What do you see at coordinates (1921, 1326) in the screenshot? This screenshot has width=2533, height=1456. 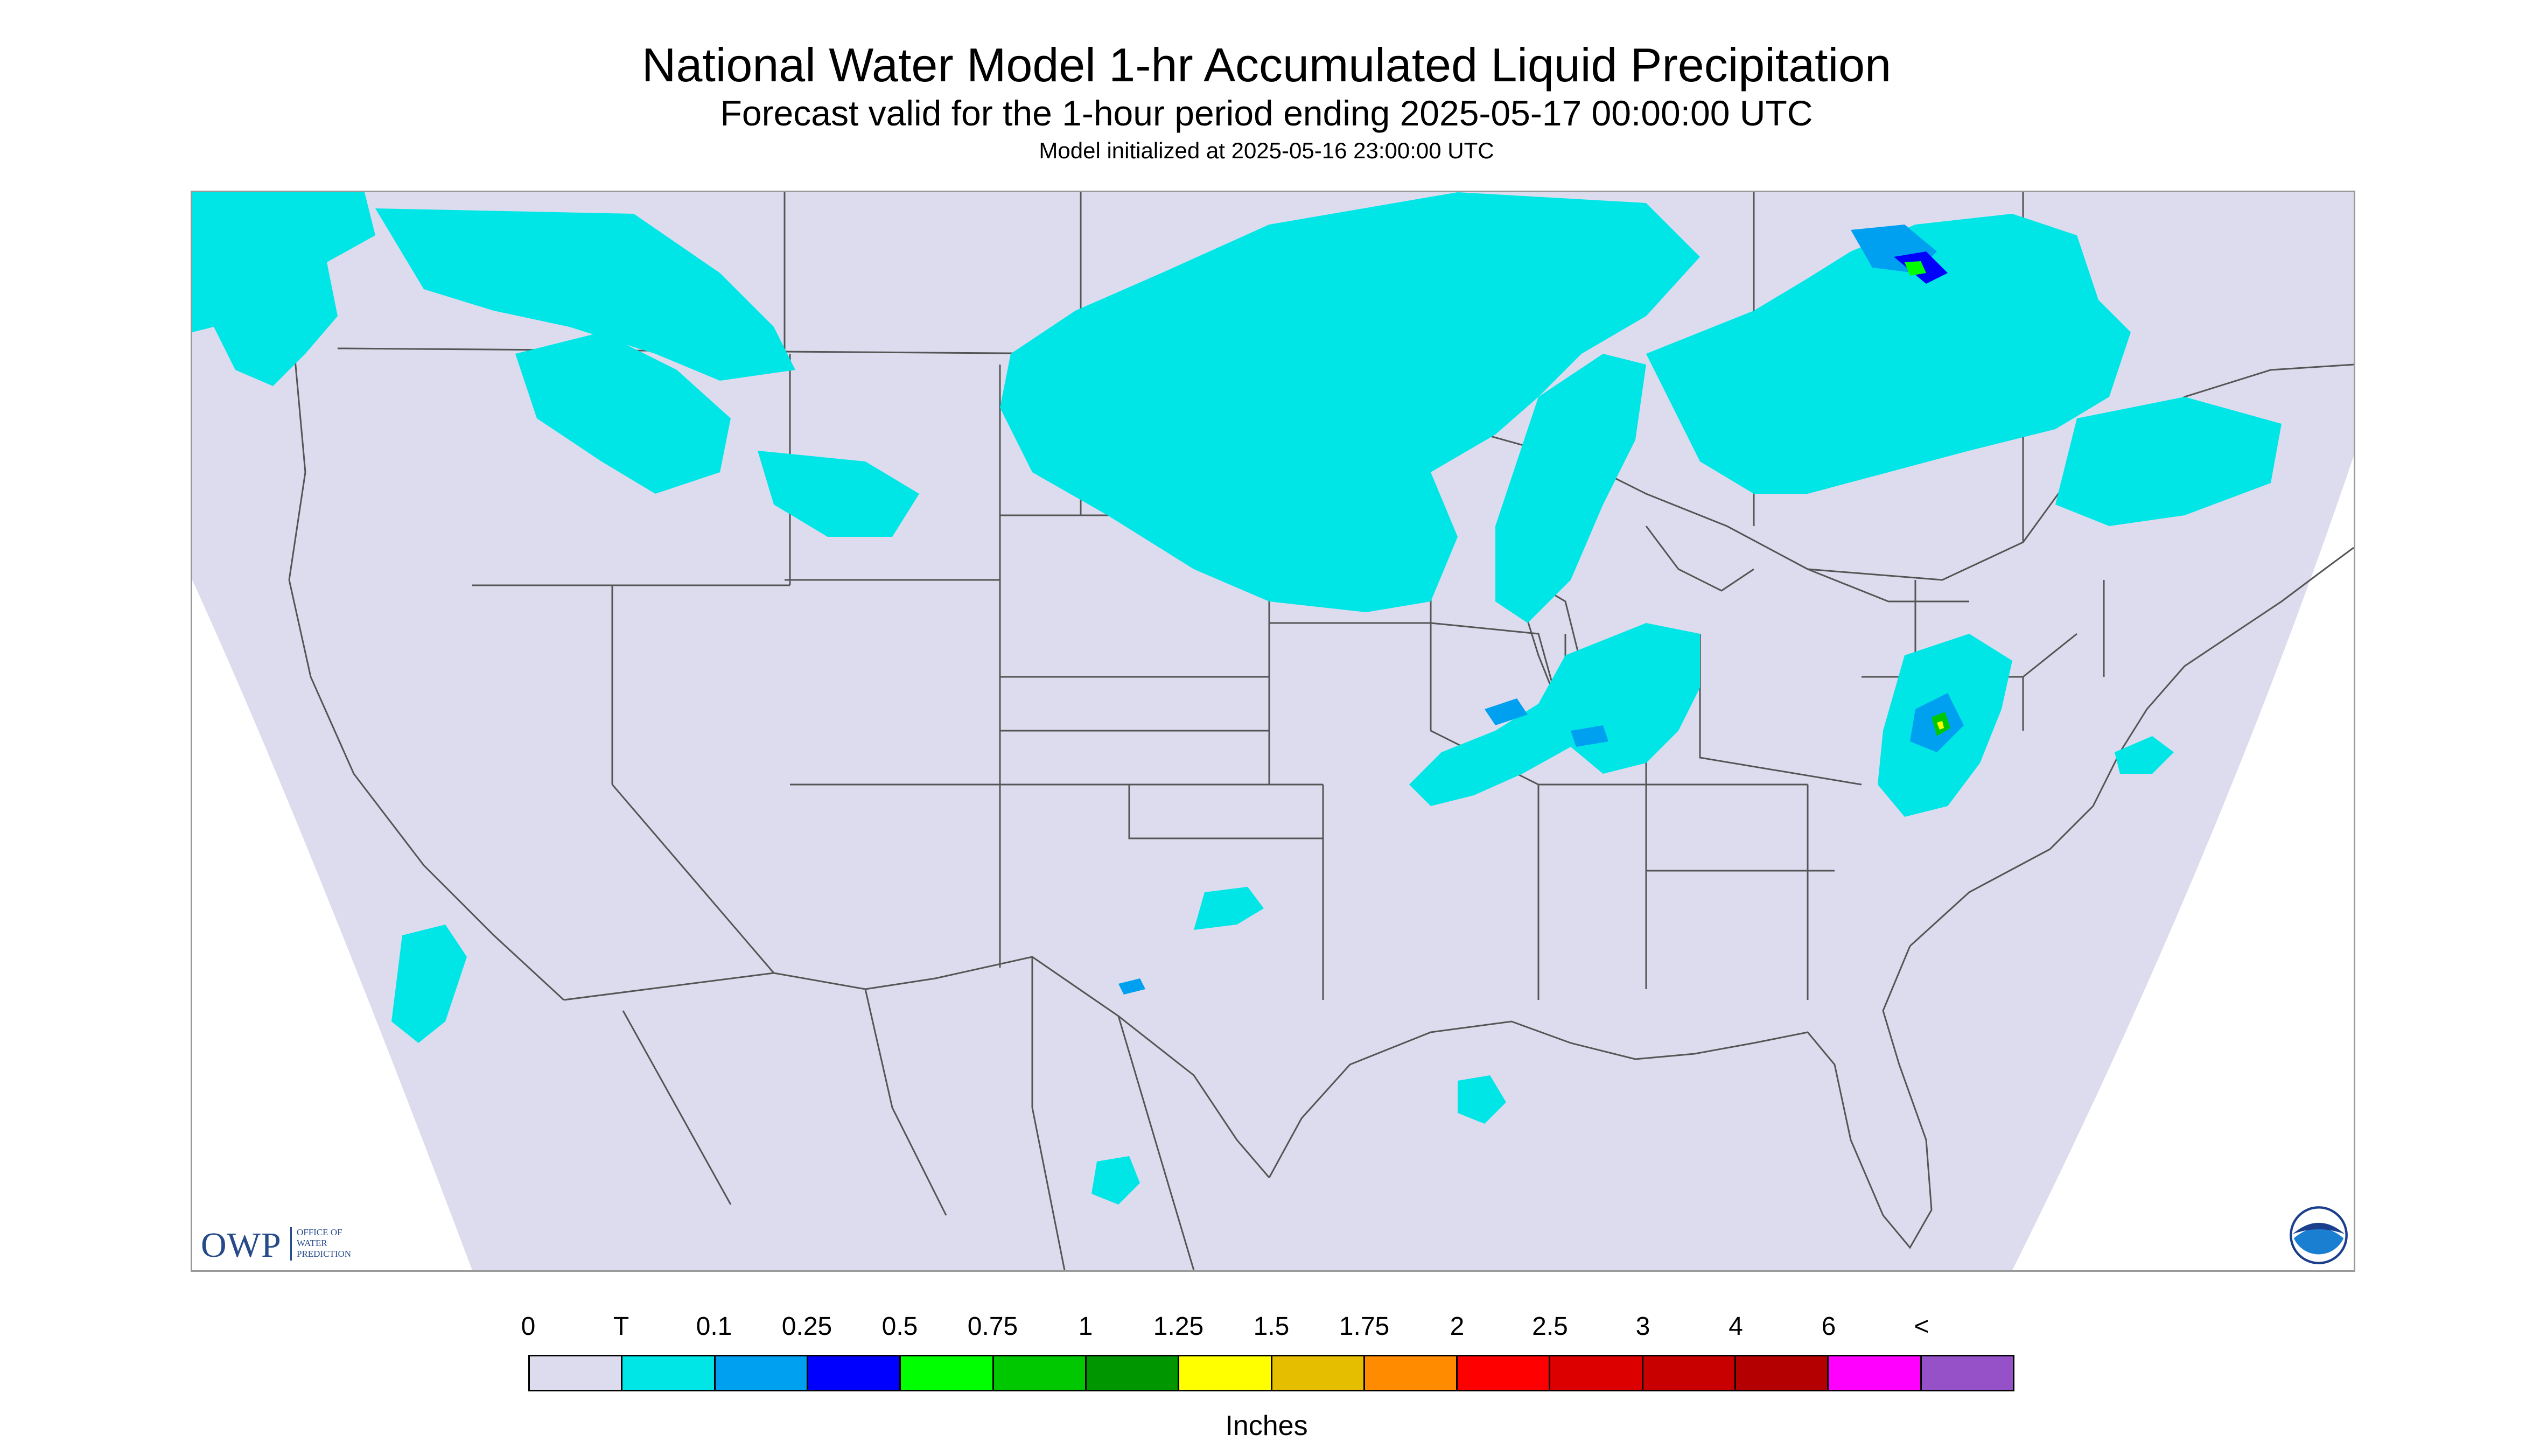 I see `legend-tick-label: <` at bounding box center [1921, 1326].